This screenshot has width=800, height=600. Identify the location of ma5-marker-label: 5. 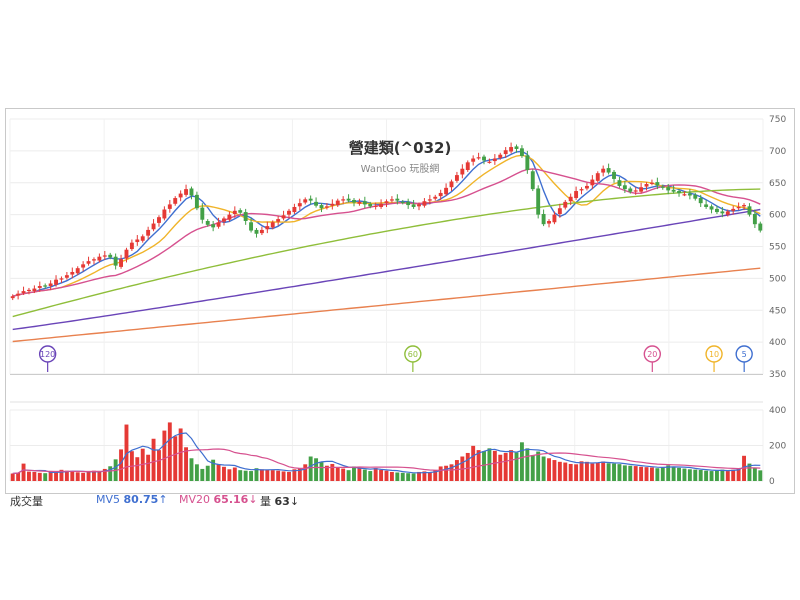
(744, 354).